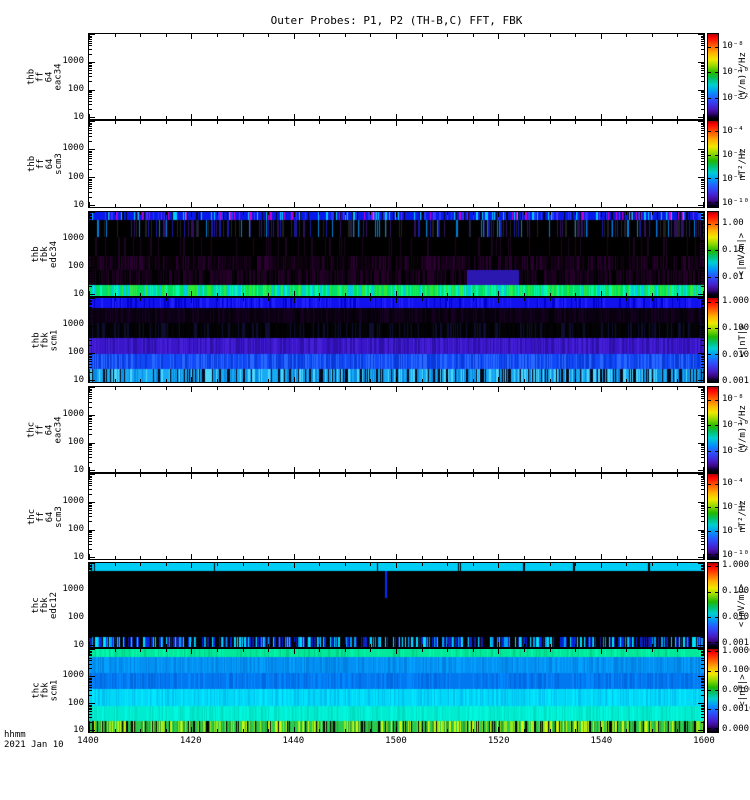  I want to click on colorbar-tick-label: 10⁻⁸, so click(733, 399).